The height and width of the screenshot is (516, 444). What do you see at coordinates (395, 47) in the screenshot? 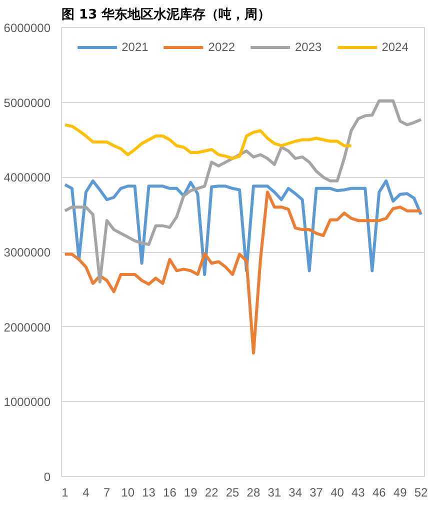
I see `legend-label: 2024` at bounding box center [395, 47].